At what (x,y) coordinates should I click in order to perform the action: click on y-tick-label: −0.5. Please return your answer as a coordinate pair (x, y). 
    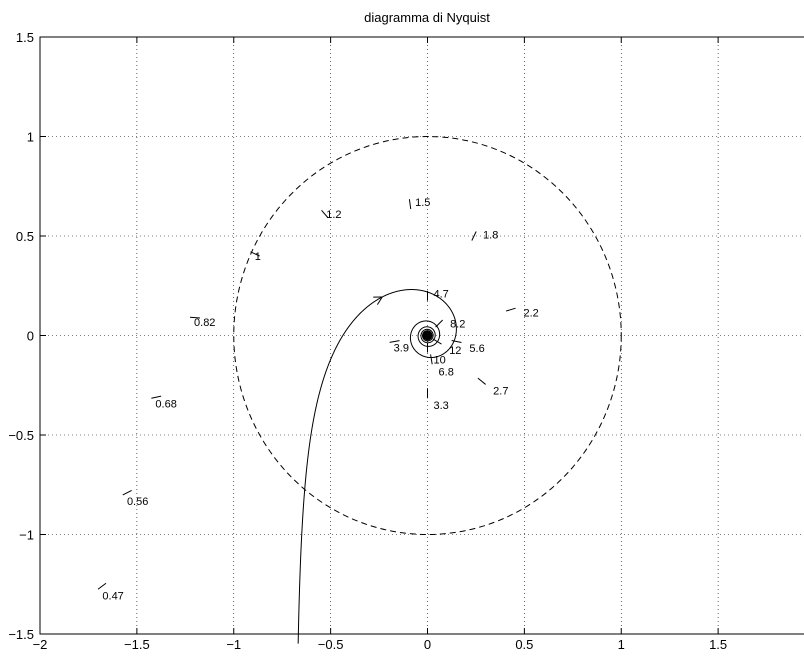
    Looking at the image, I should click on (21, 435).